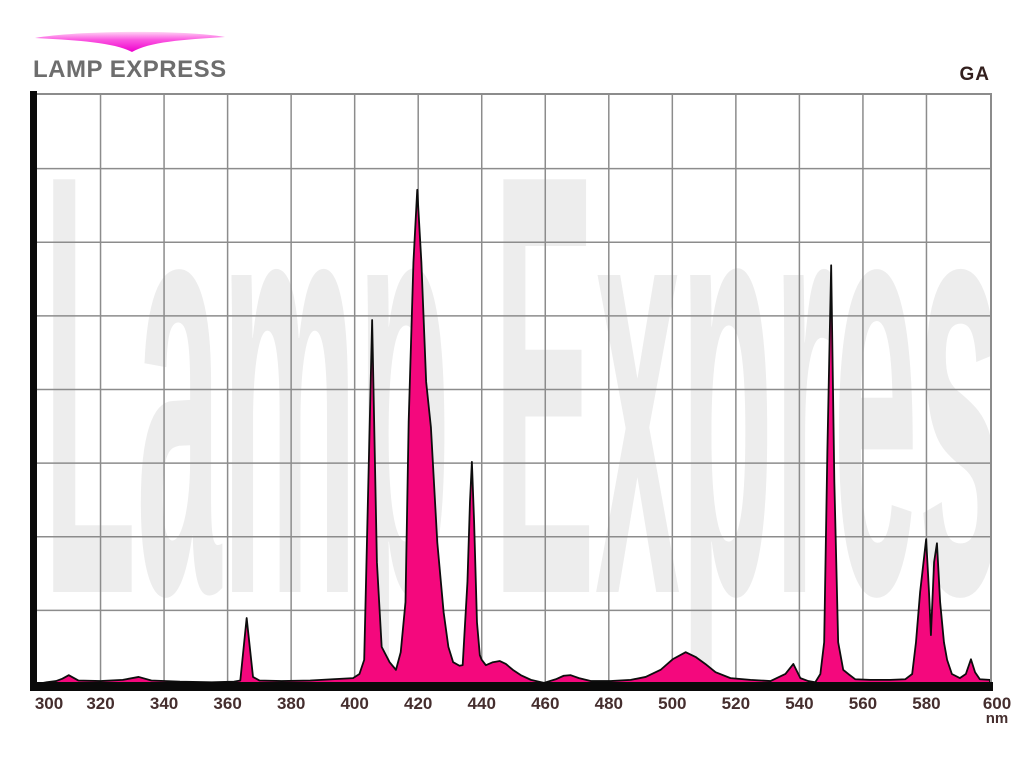 The width and height of the screenshot is (1024, 768). I want to click on x-tick-label: 480, so click(608, 703).